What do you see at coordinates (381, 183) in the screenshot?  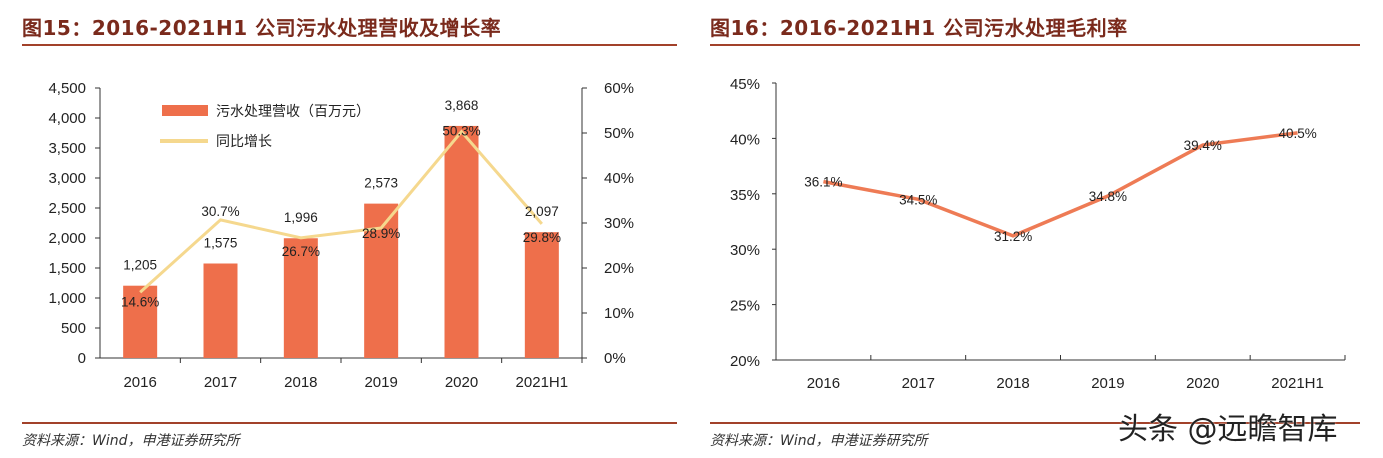 I see `revenue-data-label: 2,573` at bounding box center [381, 183].